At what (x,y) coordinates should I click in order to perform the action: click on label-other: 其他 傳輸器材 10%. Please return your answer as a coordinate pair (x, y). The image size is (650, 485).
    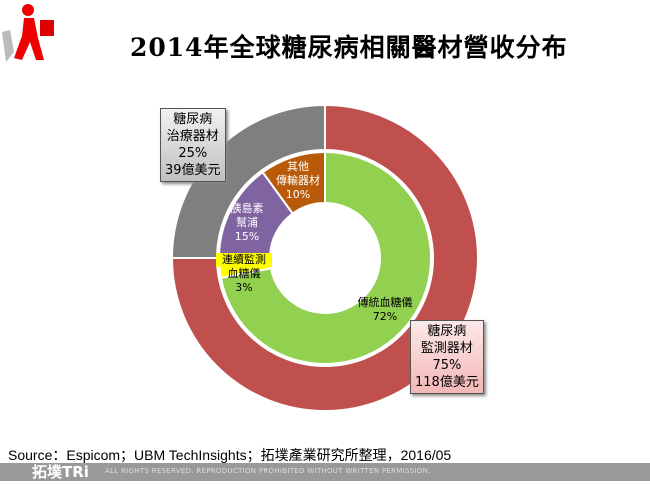
    Looking at the image, I should click on (298, 180).